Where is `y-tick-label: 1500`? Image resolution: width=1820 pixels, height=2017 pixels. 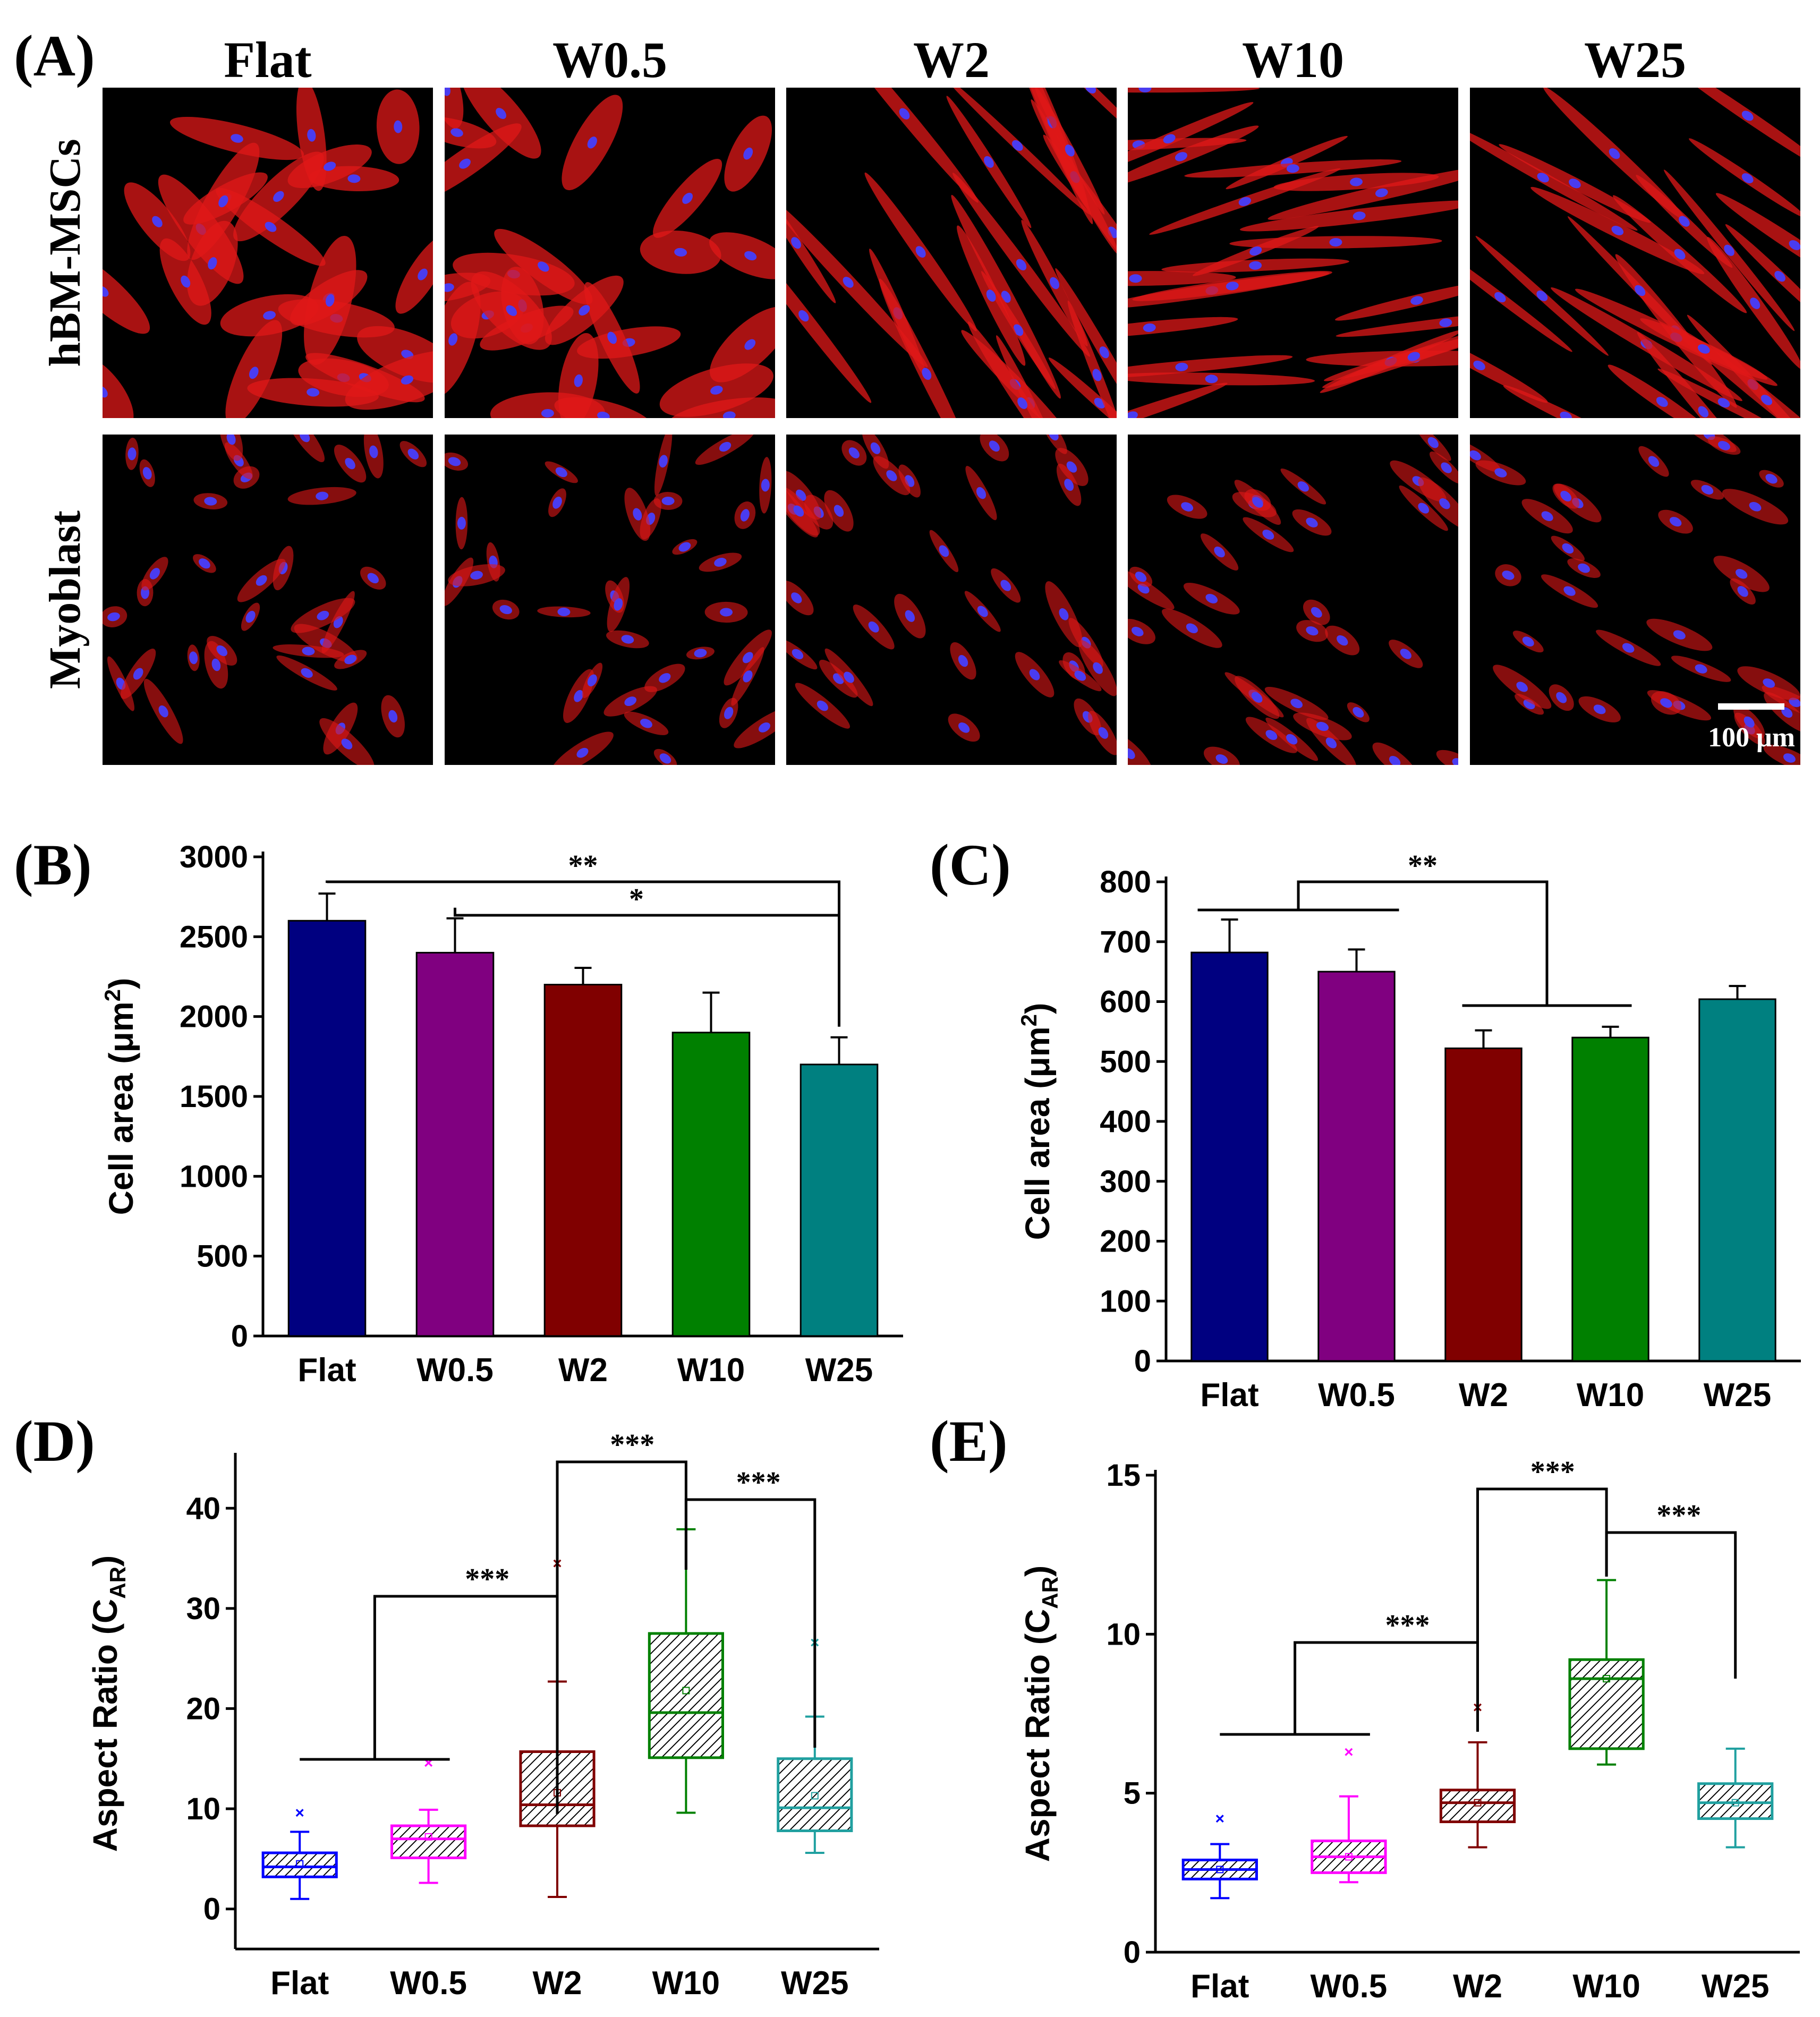
y-tick-label: 1500 is located at coordinates (214, 1096).